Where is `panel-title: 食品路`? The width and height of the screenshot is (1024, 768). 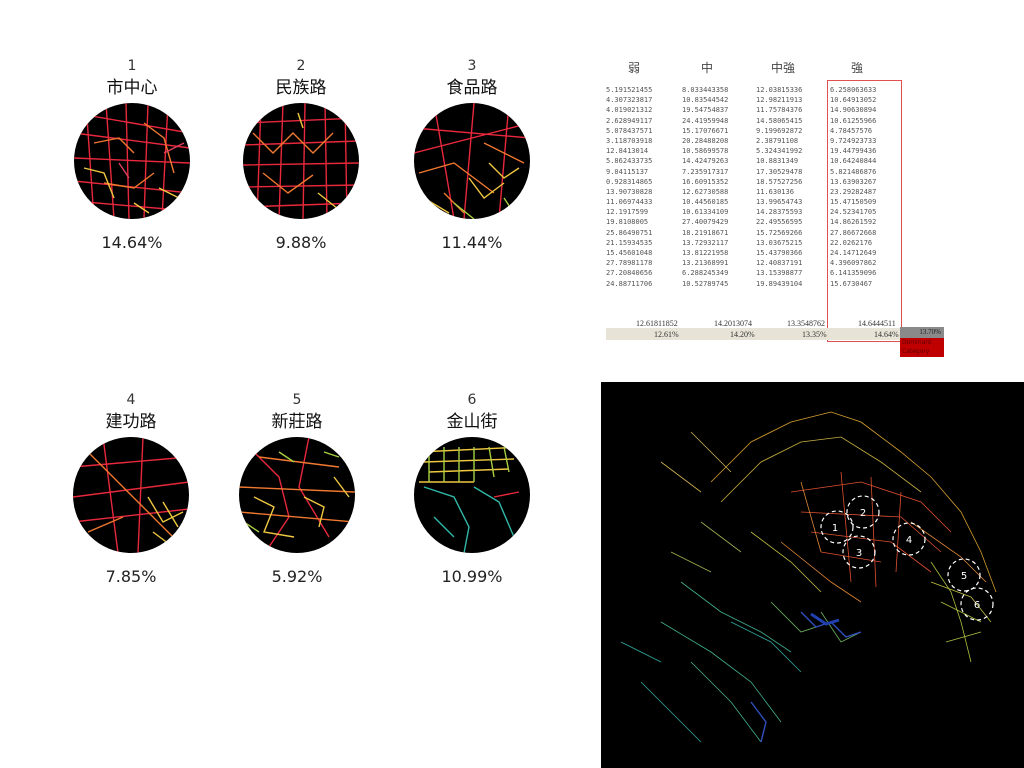
panel-title: 食品路 is located at coordinates (472, 88).